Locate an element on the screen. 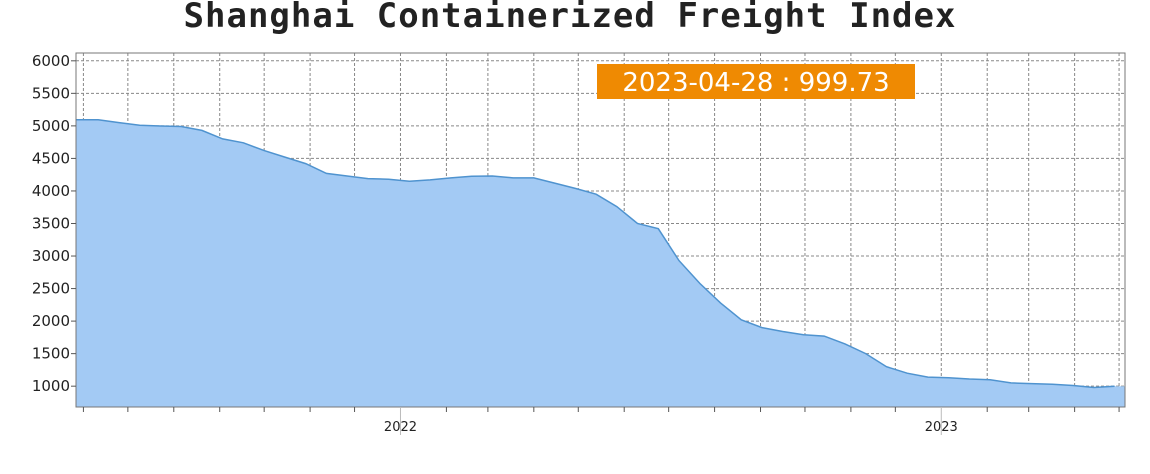 This screenshot has width=1150, height=474. x-tick-label: 2022 is located at coordinates (400, 427).